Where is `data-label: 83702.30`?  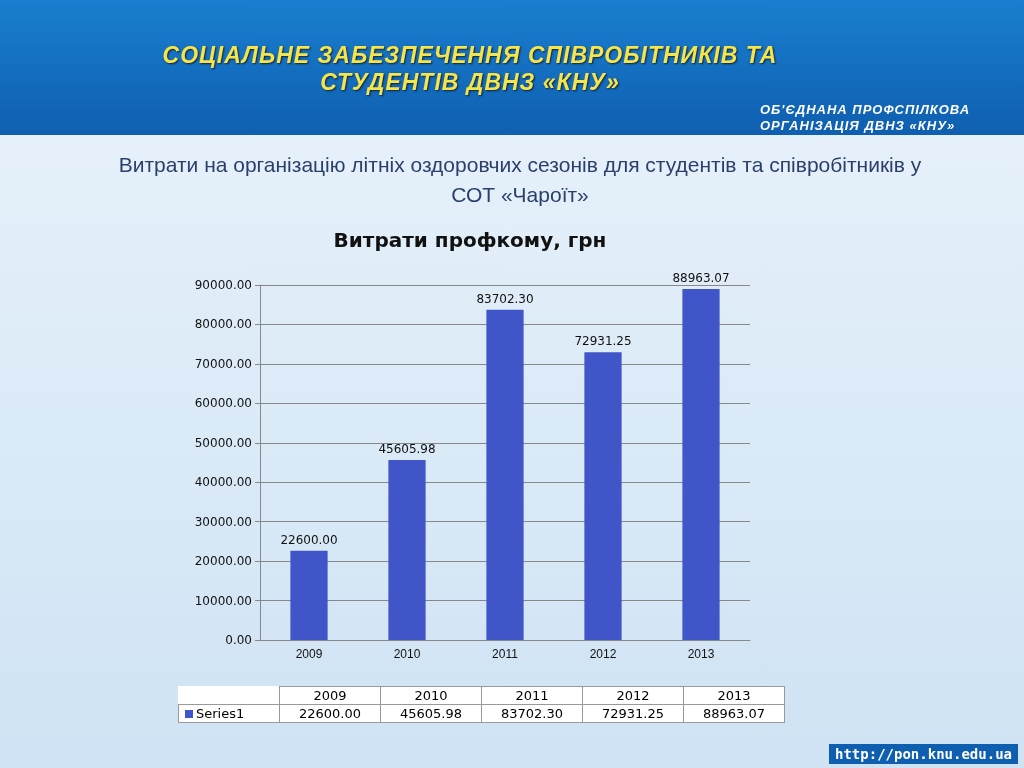 data-label: 83702.30 is located at coordinates (532, 713).